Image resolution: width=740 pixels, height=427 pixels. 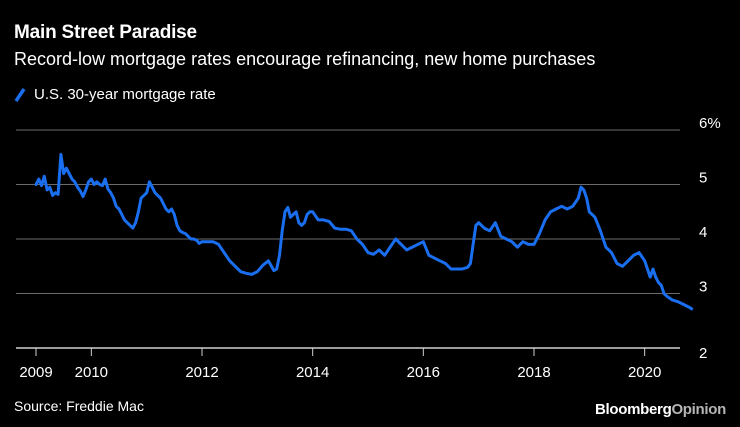 What do you see at coordinates (698, 409) in the screenshot?
I see `brand-part-2: Opinion` at bounding box center [698, 409].